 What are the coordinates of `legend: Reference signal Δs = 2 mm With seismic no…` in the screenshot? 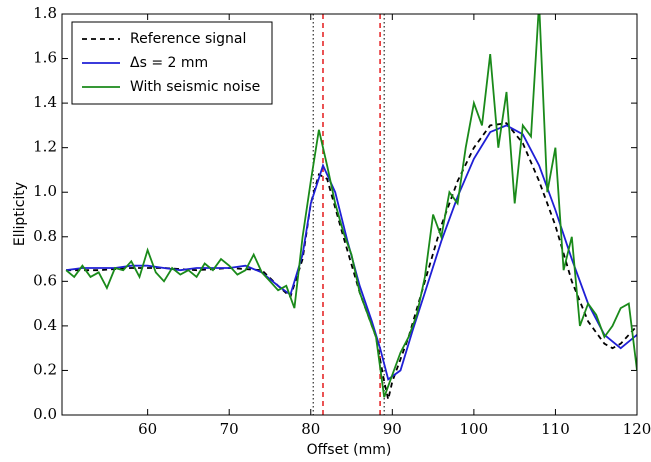 It's located at (172, 63).